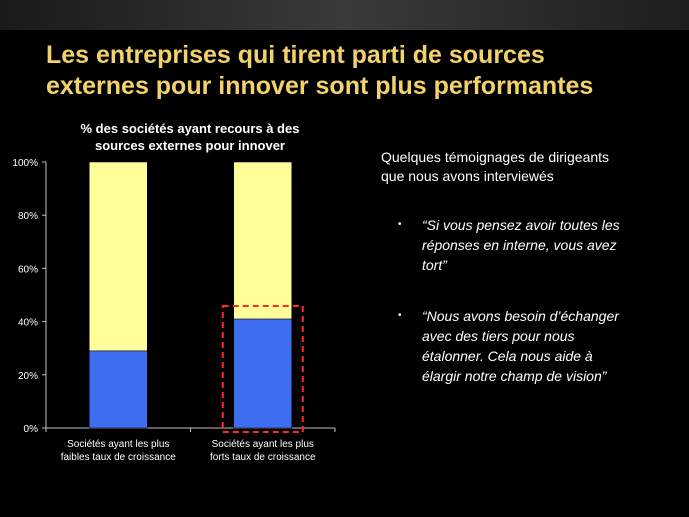  Describe the element at coordinates (498, 336) in the screenshot. I see `quote-line: avec des tiers pour nous` at that location.